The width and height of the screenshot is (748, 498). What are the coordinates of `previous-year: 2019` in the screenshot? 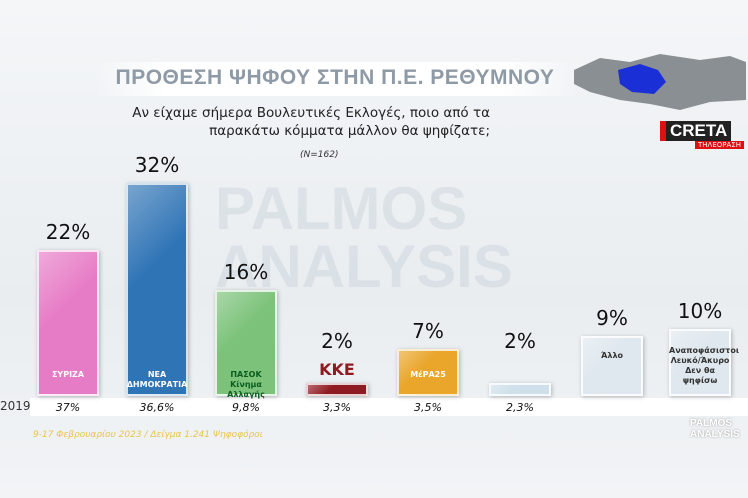 It's located at (15, 406).